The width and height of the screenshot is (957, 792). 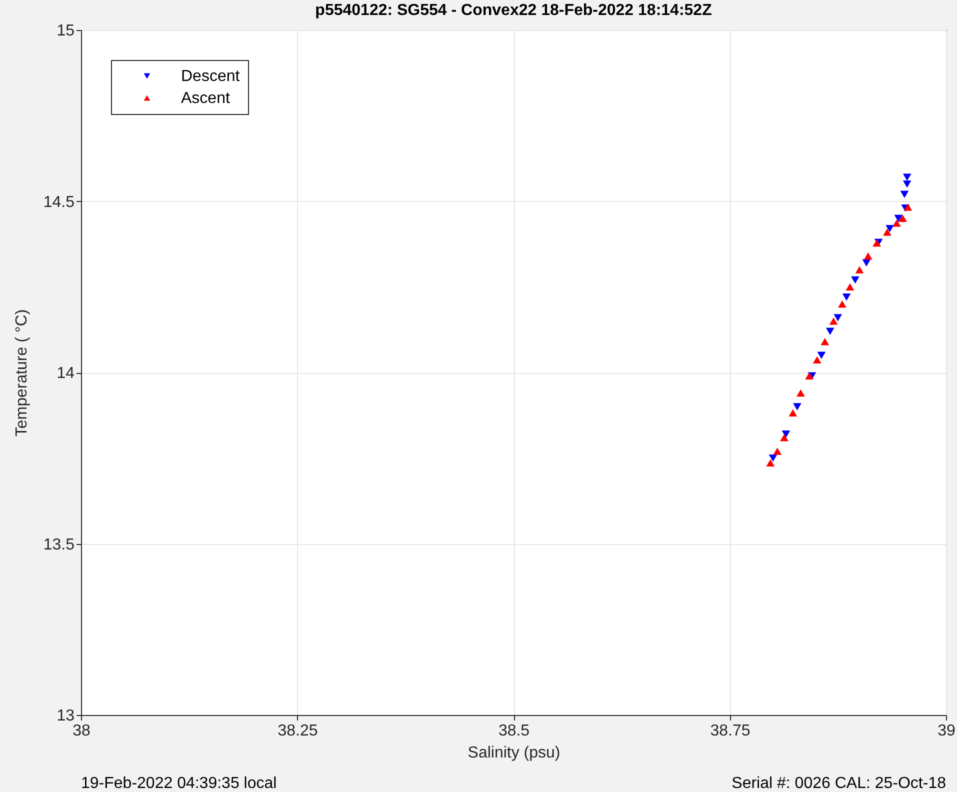 What do you see at coordinates (730, 731) in the screenshot?
I see `x-tick-label: 38.75` at bounding box center [730, 731].